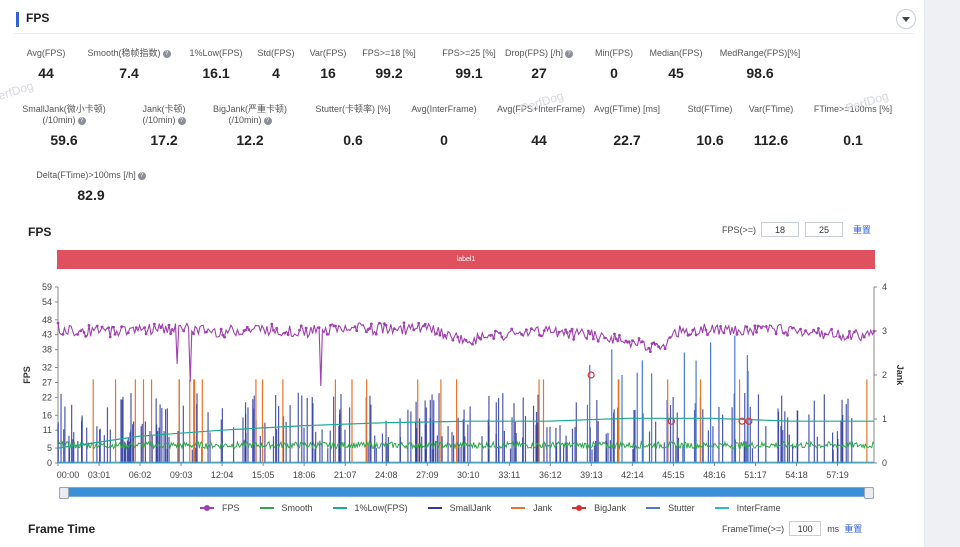 The height and width of the screenshot is (547, 960). I want to click on label-band: label1, so click(466, 259).